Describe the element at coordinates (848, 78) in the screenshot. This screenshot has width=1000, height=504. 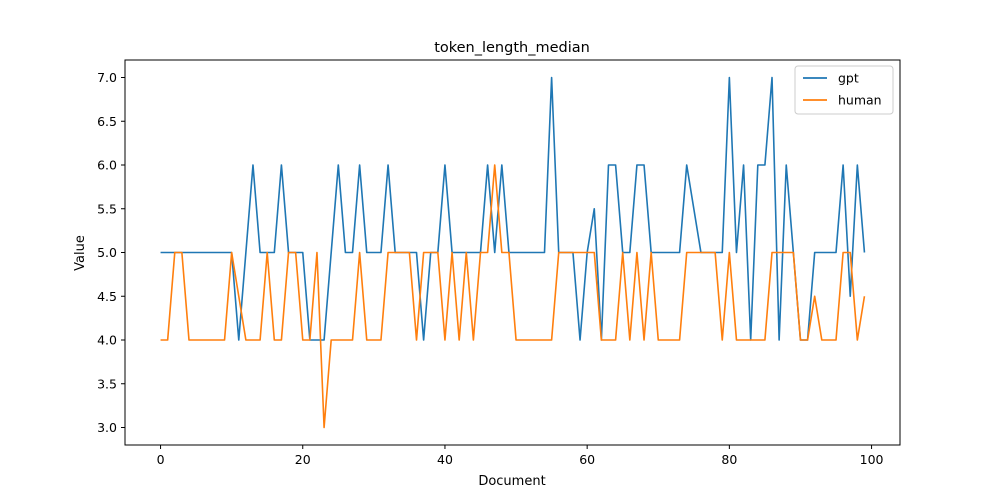
I see `legend-label-gpt: gpt` at that location.